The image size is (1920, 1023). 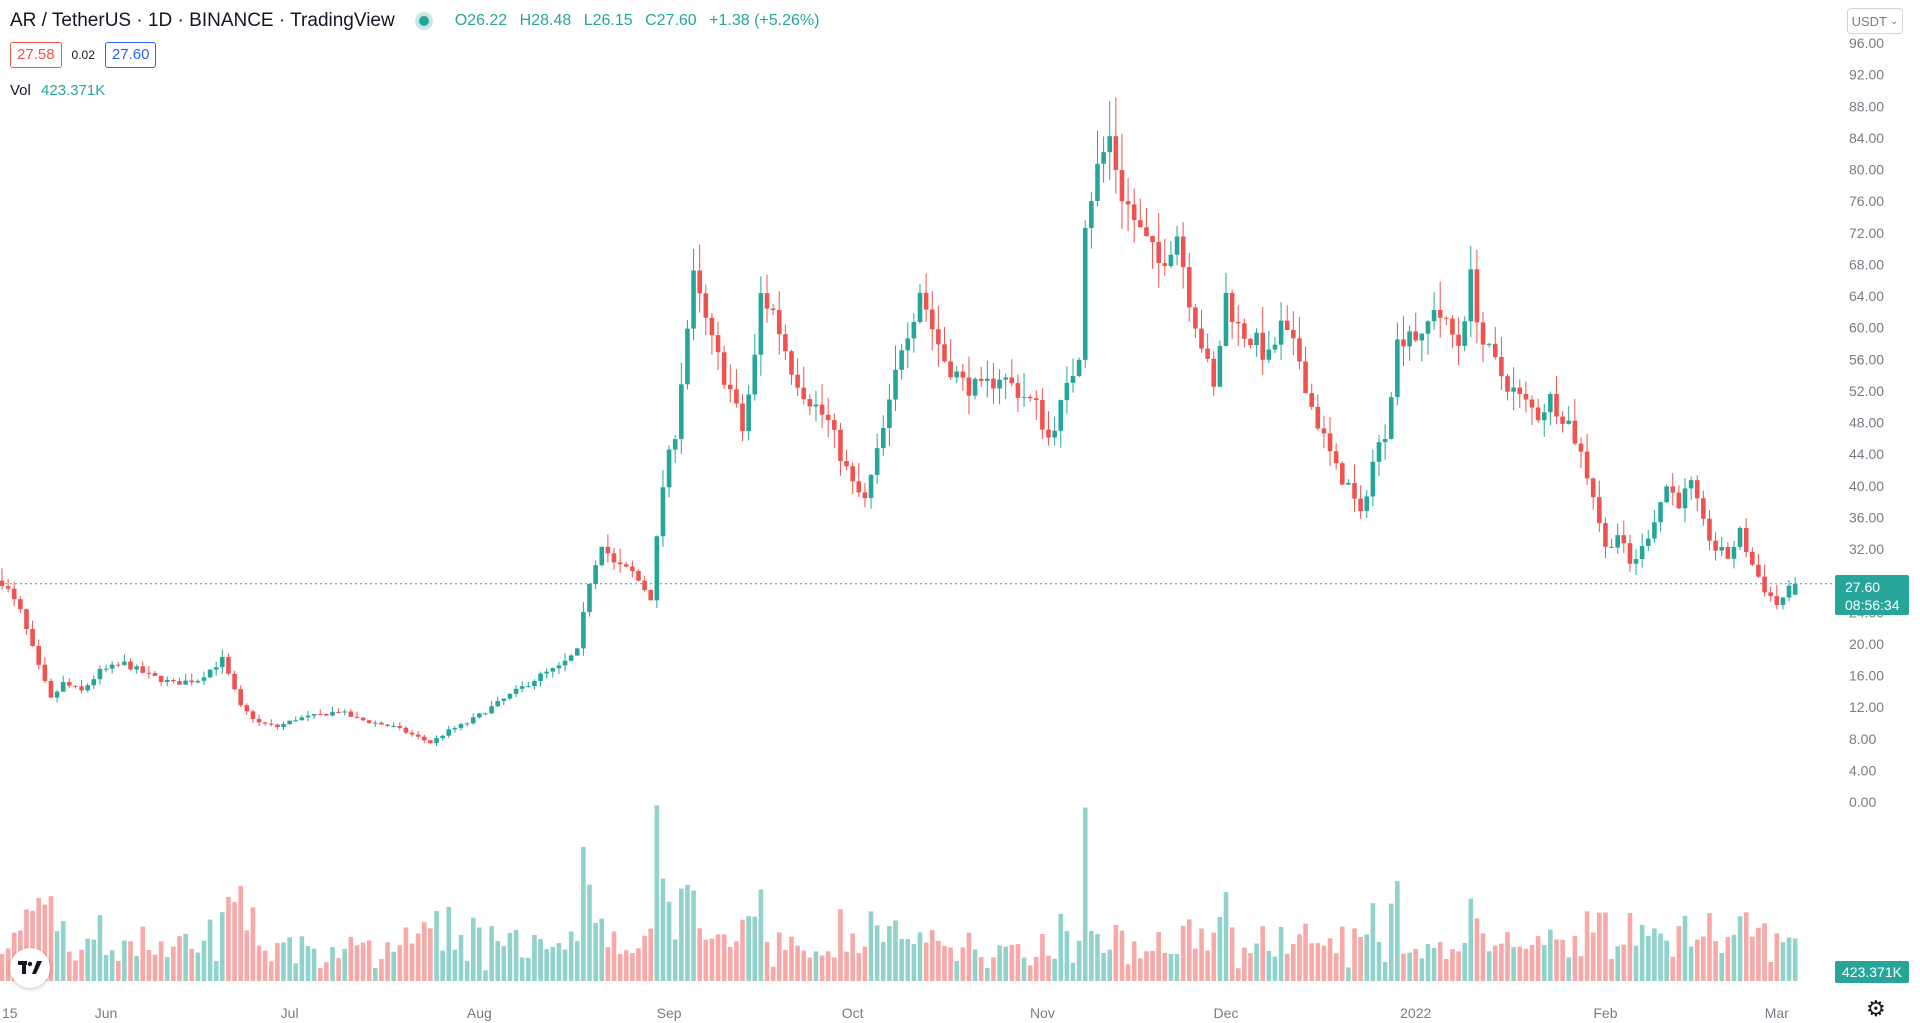 I want to click on time-axis: 15 Jun Jul Aug Sep Oct Nov Dec 2022 Feb Mar, so click(x=895, y=1013).